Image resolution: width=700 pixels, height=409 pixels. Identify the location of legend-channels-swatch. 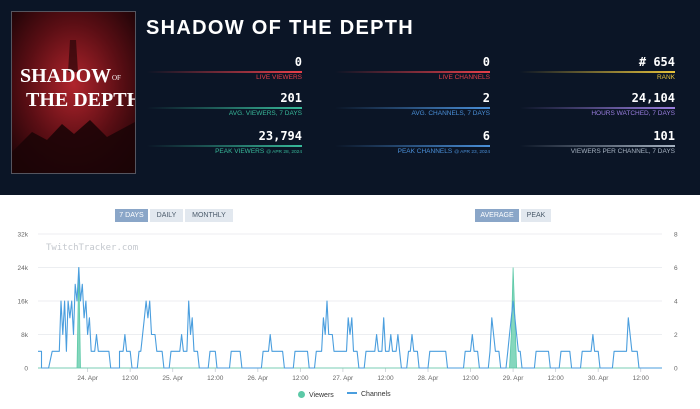
(352, 393).